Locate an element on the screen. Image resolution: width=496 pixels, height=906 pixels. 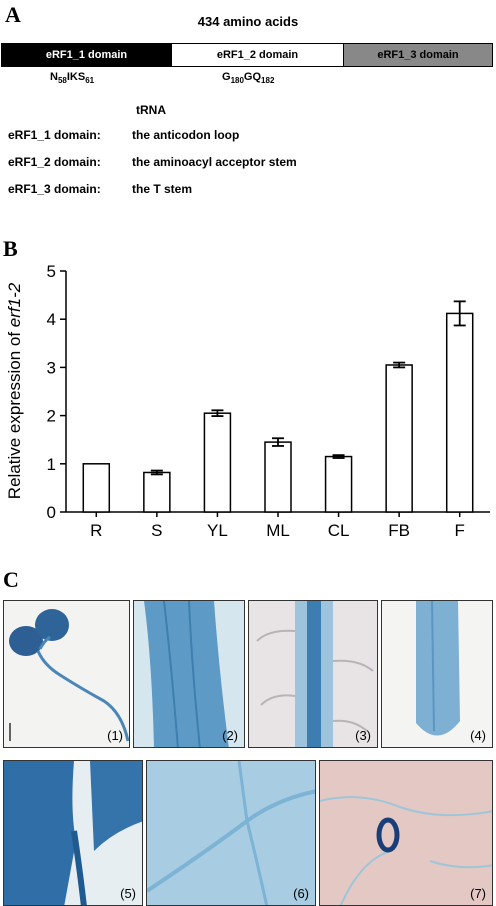
motif-ggq: G180GQ182 is located at coordinates (248, 78).